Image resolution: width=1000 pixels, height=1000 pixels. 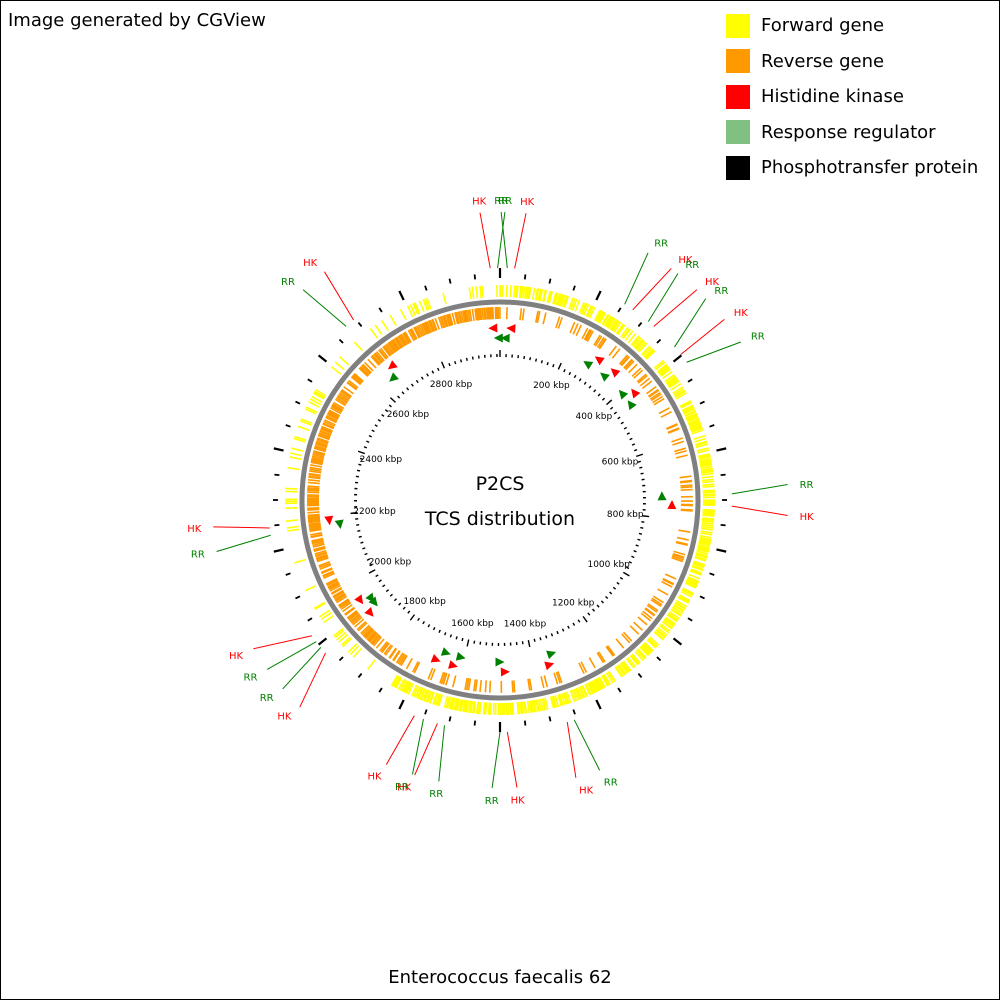 I want to click on ruler-label: 200 kbp, so click(x=551, y=386).